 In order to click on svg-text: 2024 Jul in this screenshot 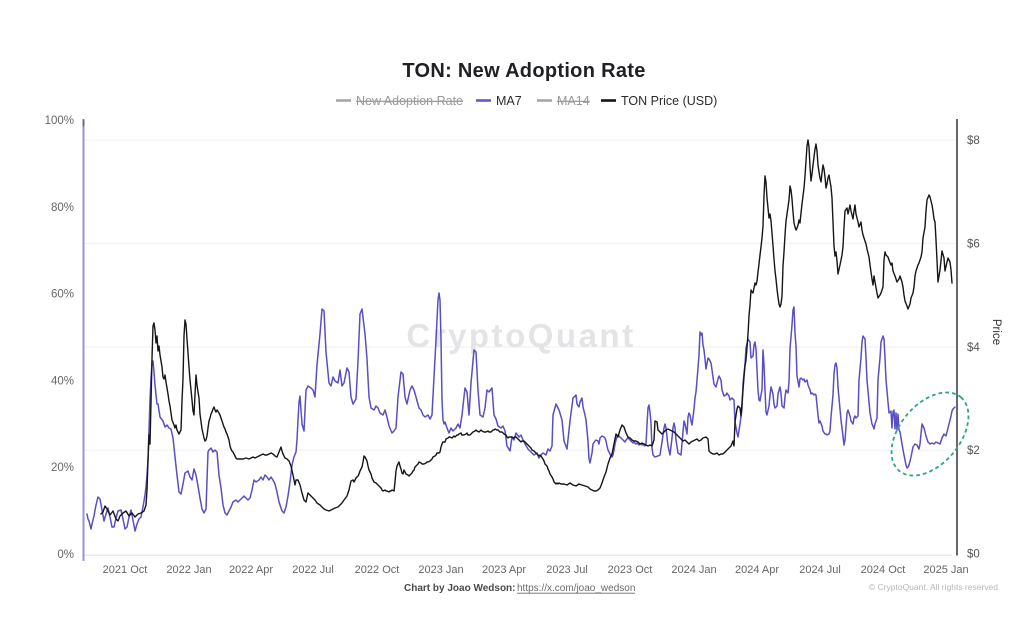, I will do `click(820, 570)`.